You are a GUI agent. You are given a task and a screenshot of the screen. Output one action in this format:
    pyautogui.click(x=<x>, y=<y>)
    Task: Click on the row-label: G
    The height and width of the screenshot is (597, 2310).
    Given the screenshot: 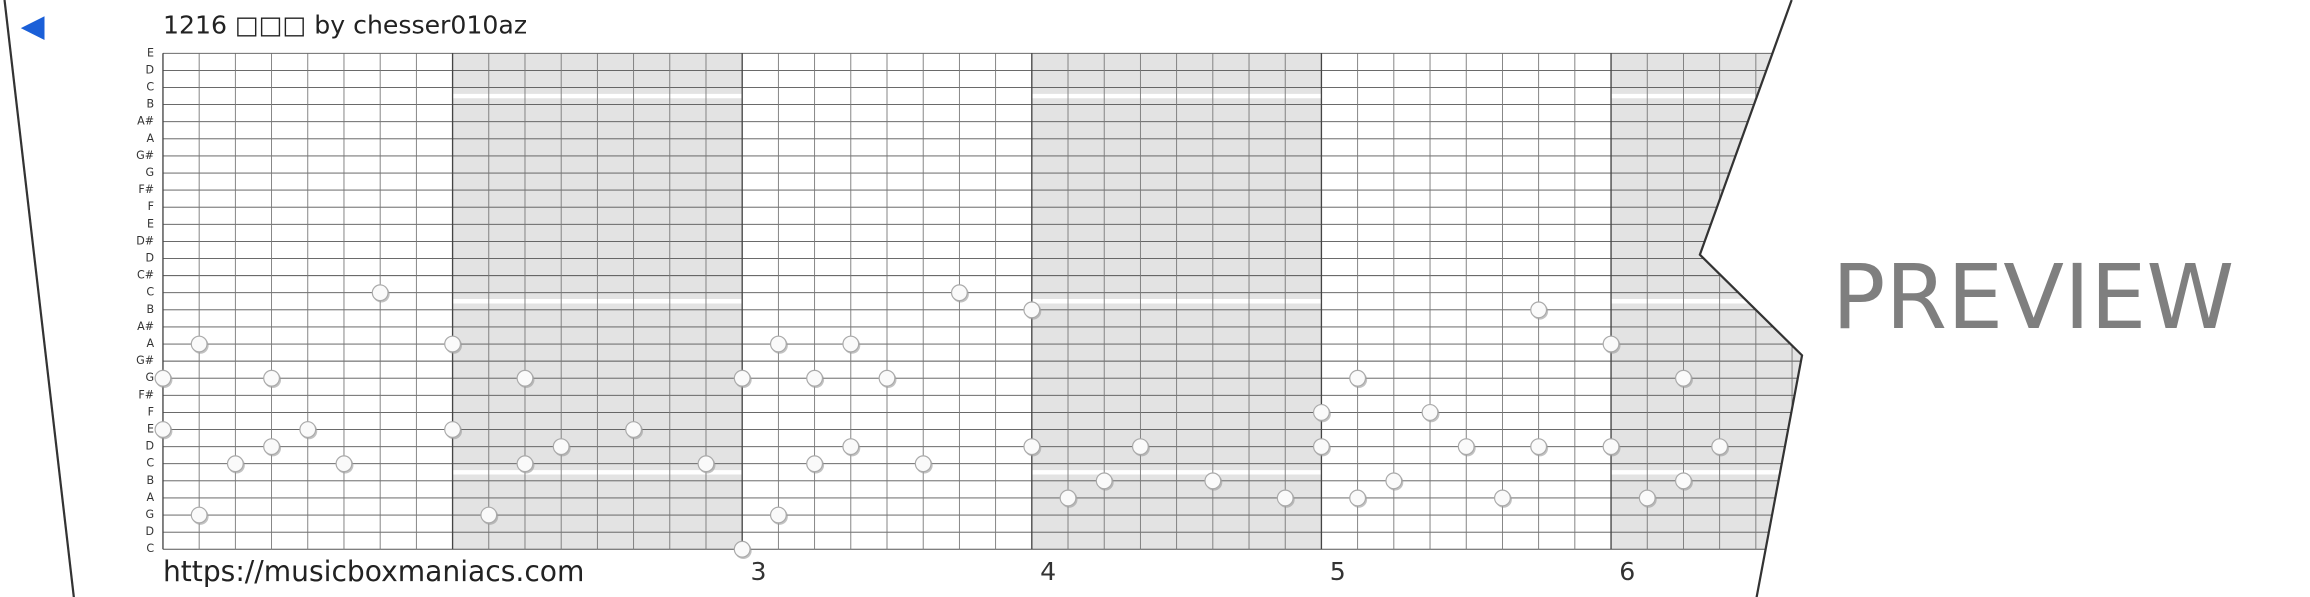 What is the action you would take?
    pyautogui.click(x=149, y=377)
    